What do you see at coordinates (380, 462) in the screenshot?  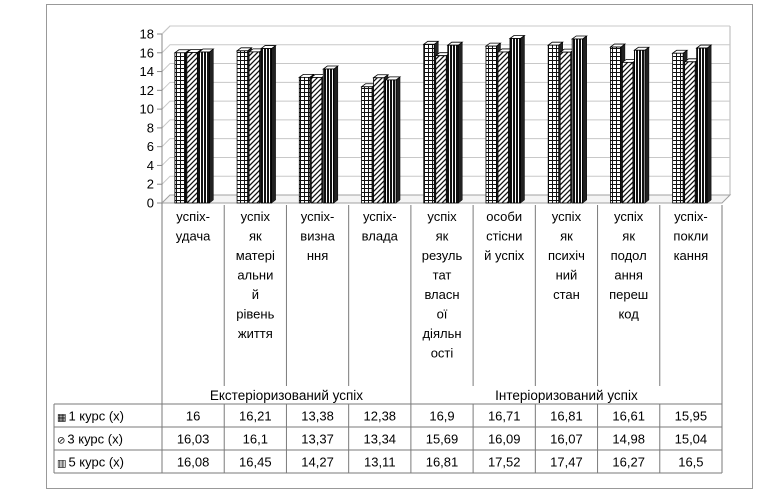 I see `data-label: 13,11` at bounding box center [380, 462].